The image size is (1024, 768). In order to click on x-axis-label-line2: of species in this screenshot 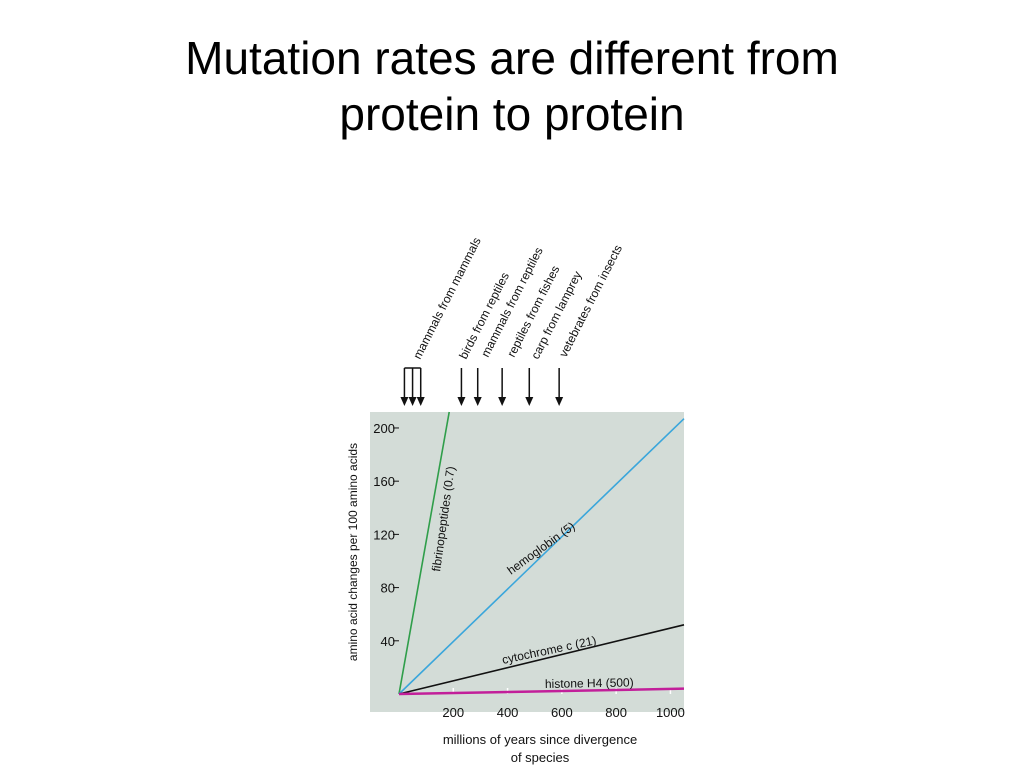, I will do `click(540, 757)`.